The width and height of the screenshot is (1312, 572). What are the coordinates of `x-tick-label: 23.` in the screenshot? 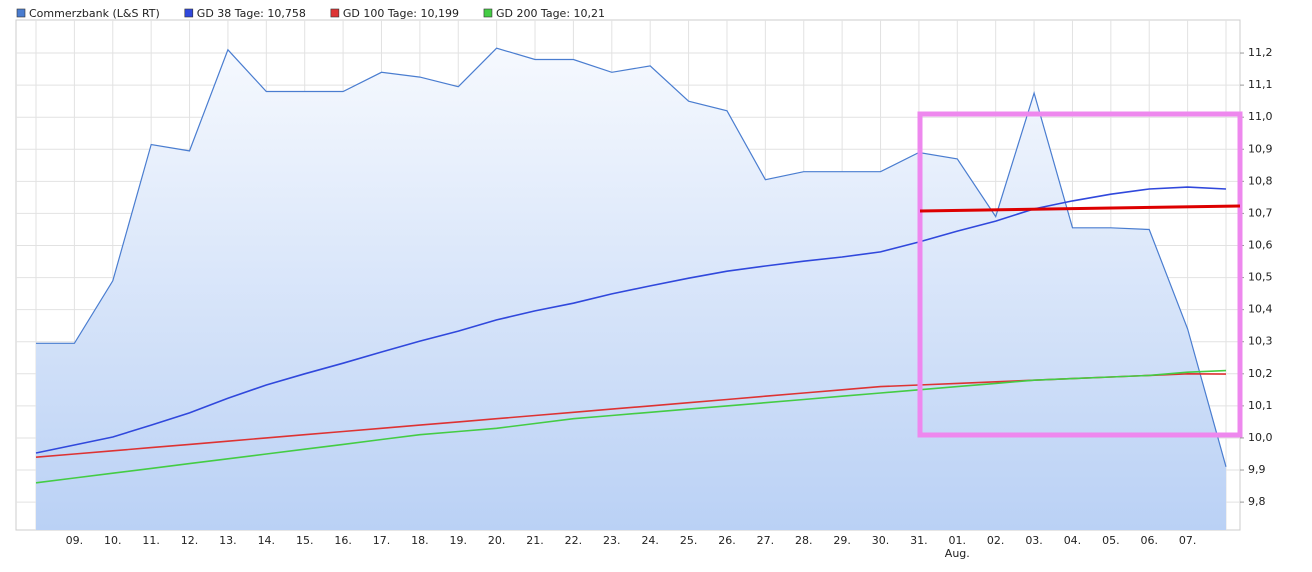 It's located at (612, 540).